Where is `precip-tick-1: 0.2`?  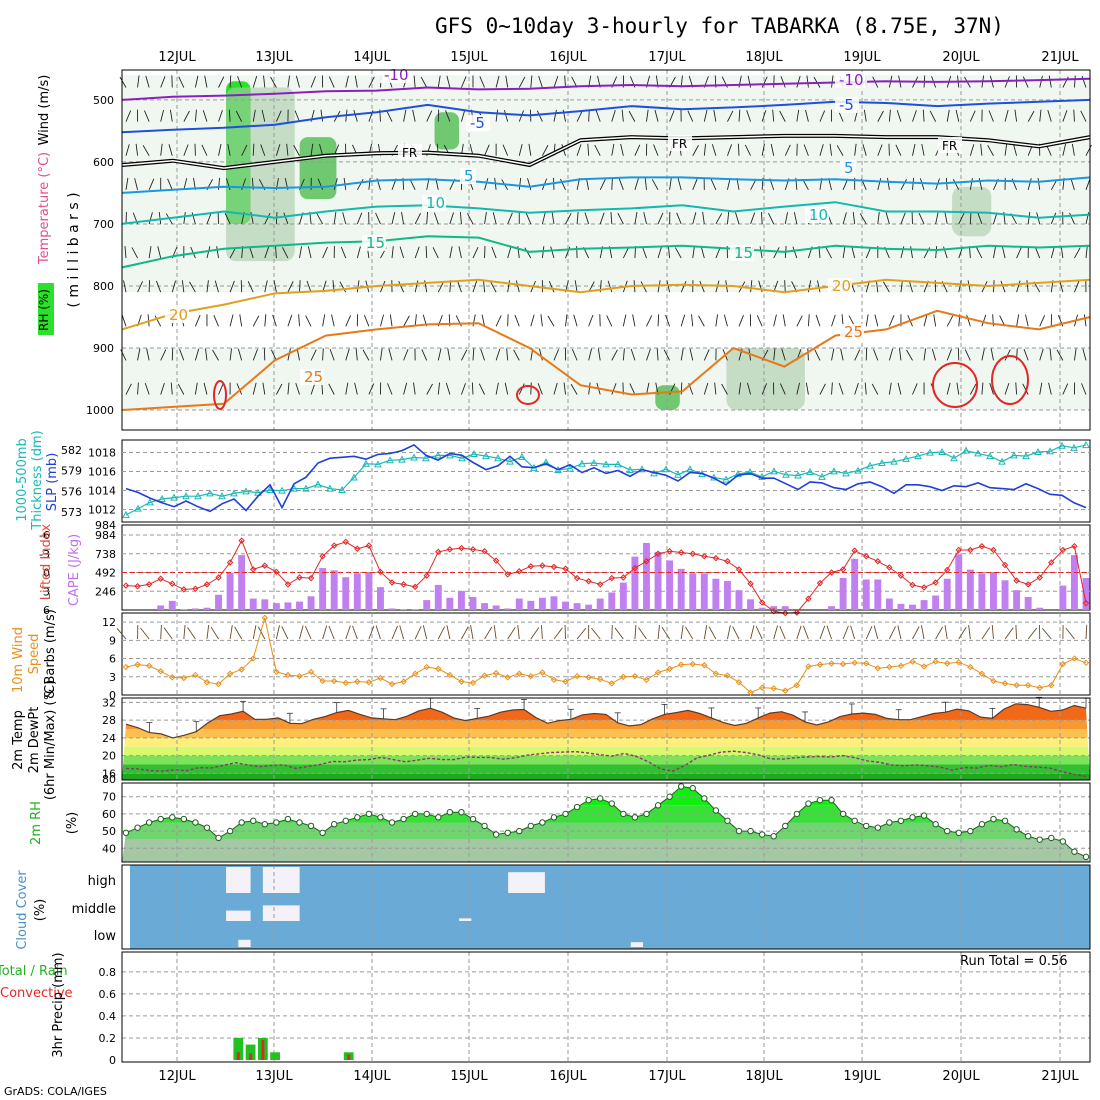 precip-tick-1: 0.2 is located at coordinates (108, 1038).